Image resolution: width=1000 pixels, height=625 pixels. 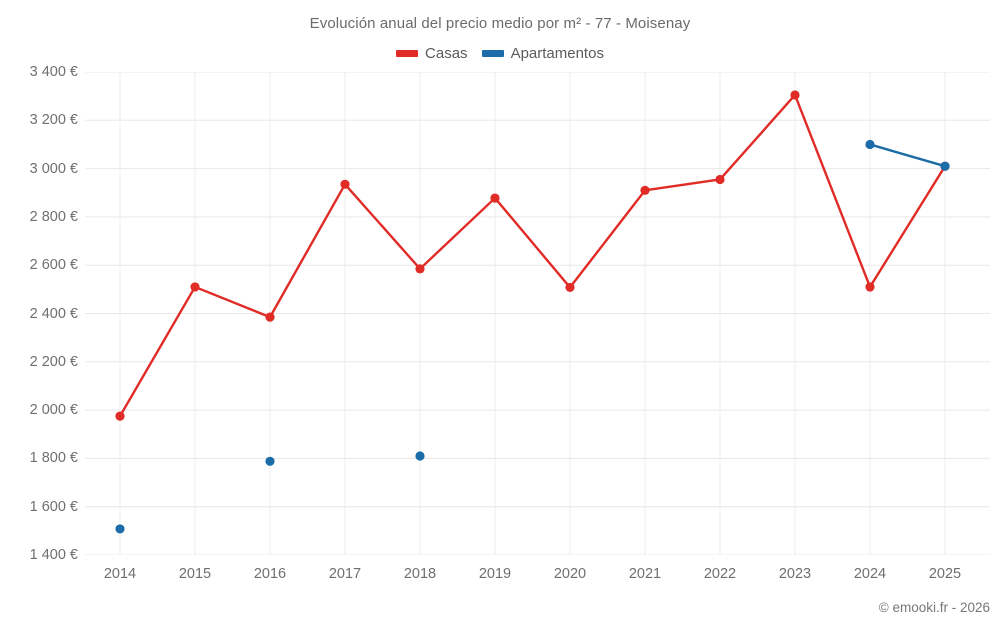 What do you see at coordinates (495, 574) in the screenshot?
I see `x-tick-label: 2019` at bounding box center [495, 574].